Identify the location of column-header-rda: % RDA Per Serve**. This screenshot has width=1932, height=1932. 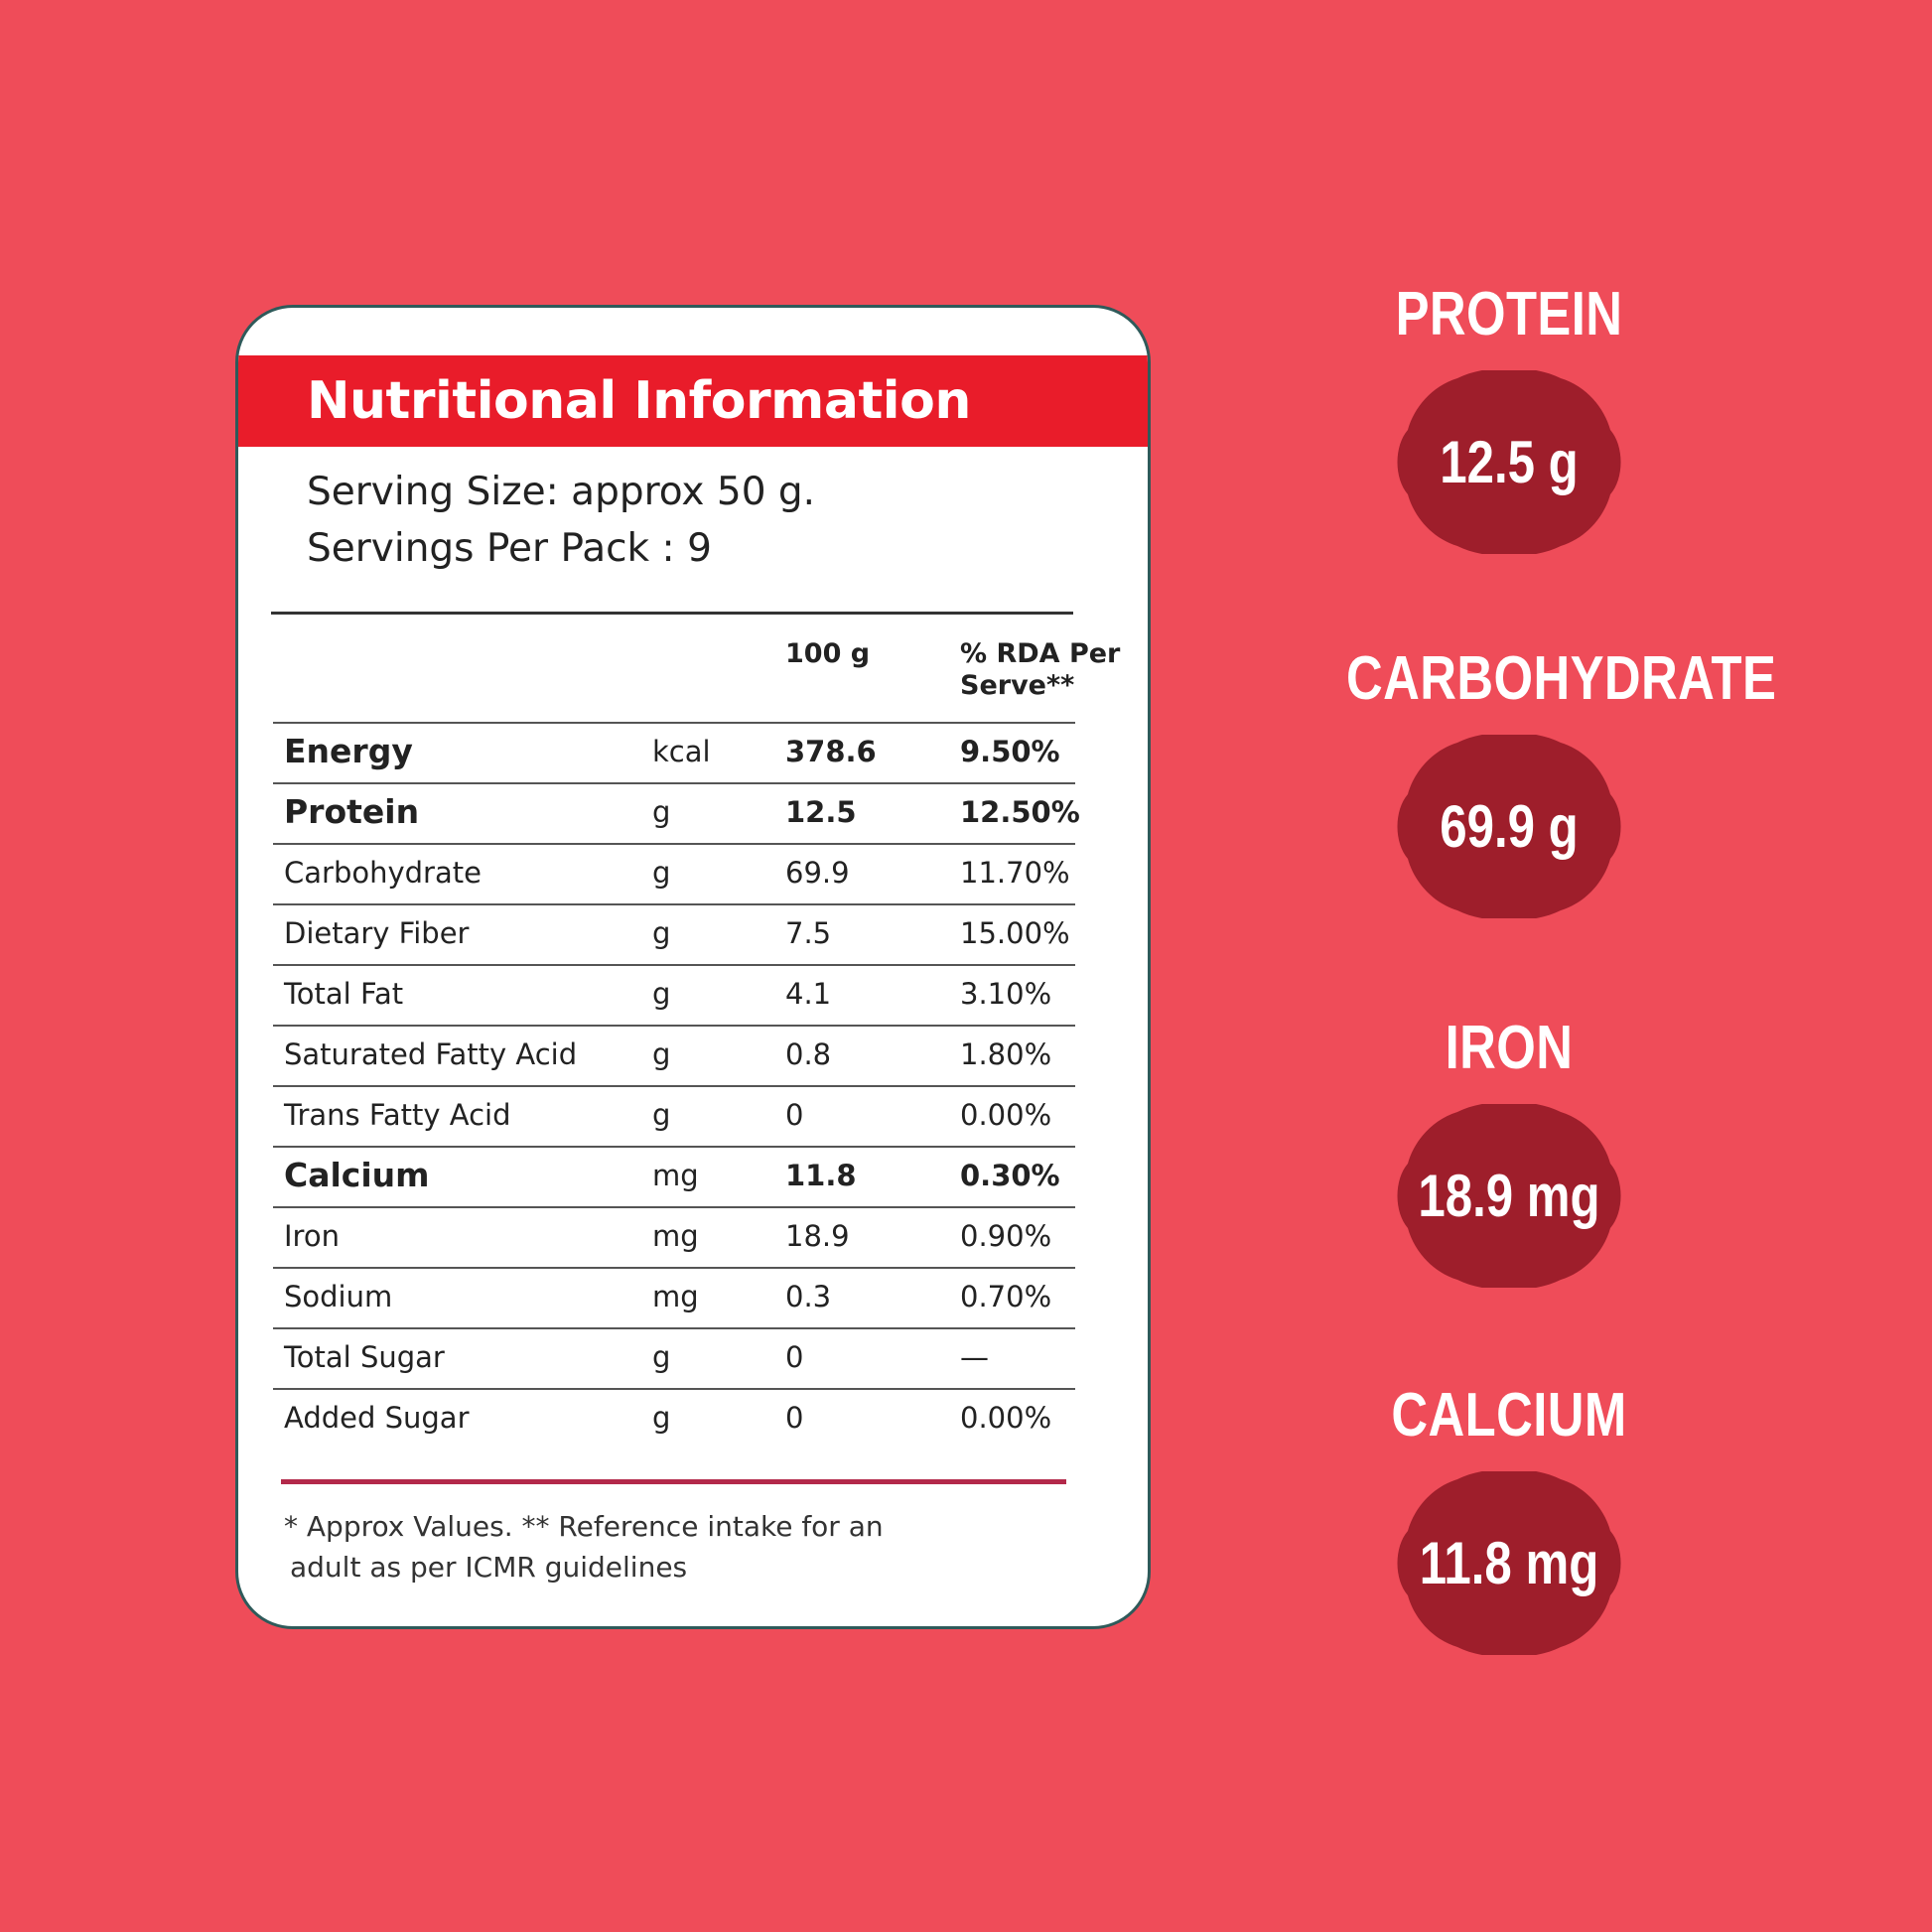
(1045, 670).